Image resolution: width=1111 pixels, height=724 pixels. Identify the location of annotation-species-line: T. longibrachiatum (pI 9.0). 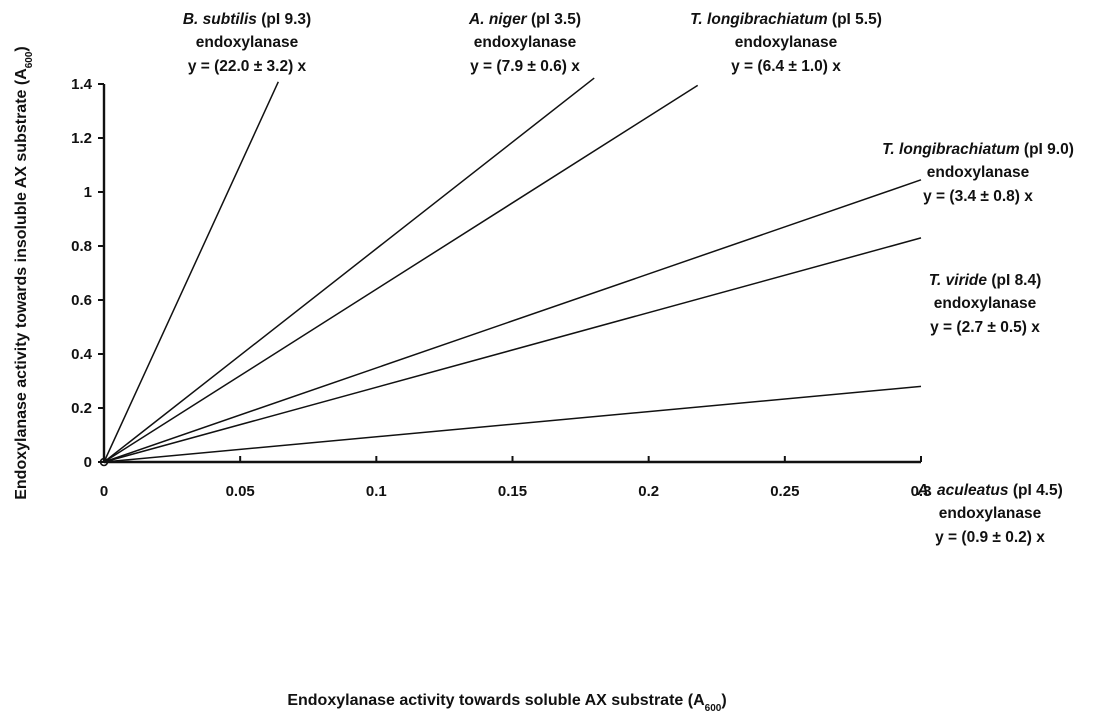
(978, 149).